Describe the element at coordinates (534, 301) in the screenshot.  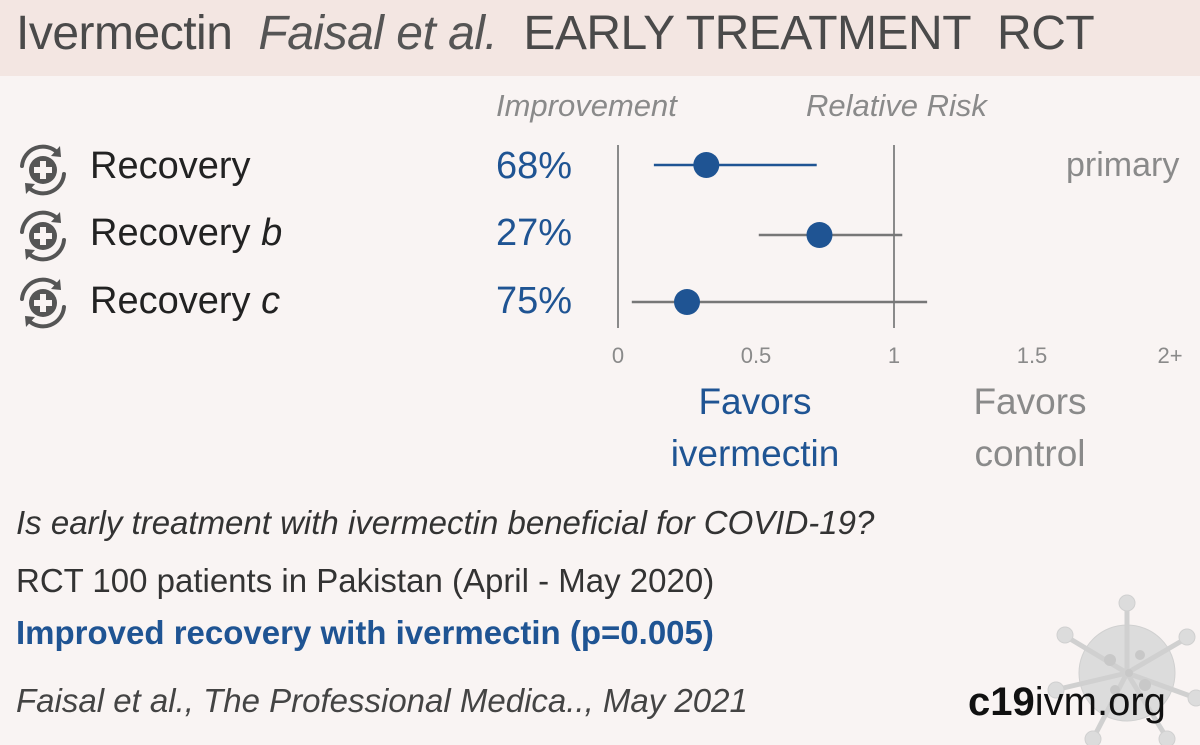
I see `improvement-value: 75%` at that location.